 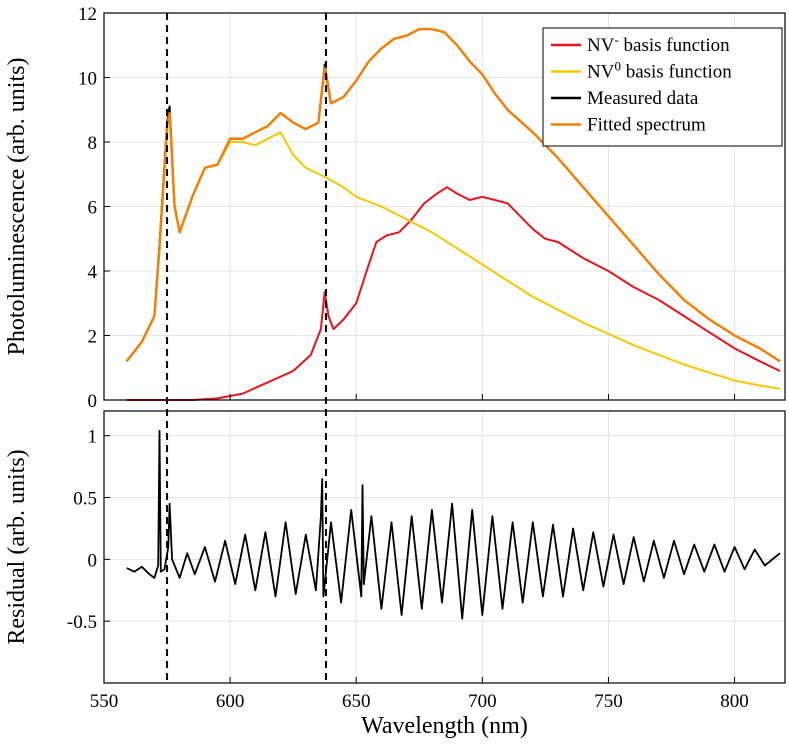 I want to click on legend-label-nvm: NV- basis function, so click(x=658, y=44).